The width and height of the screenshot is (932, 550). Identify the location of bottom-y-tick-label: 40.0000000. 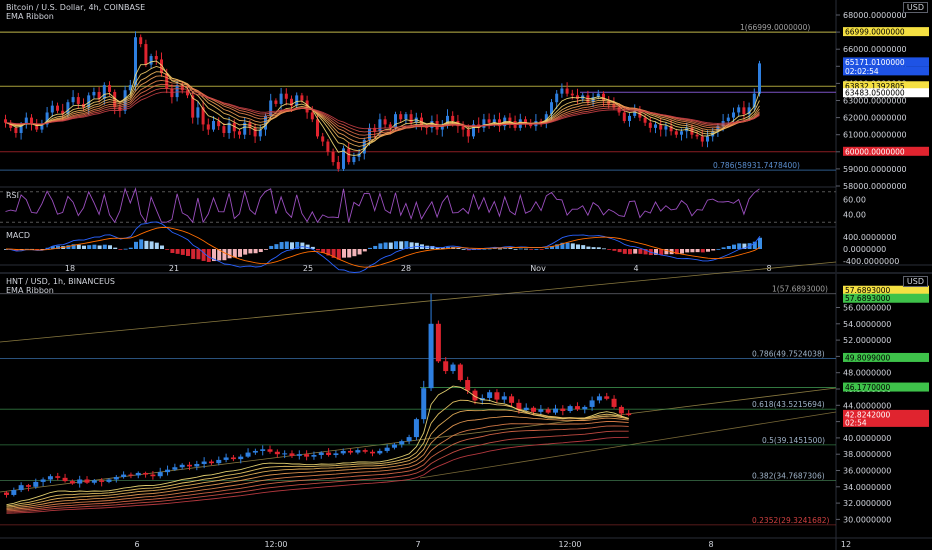
(867, 438).